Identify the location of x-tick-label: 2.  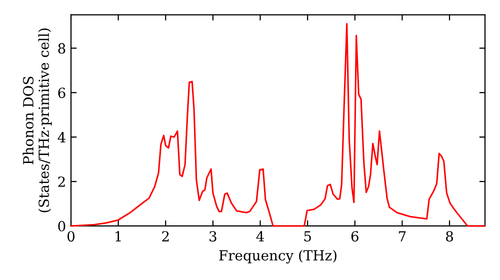
(165, 236).